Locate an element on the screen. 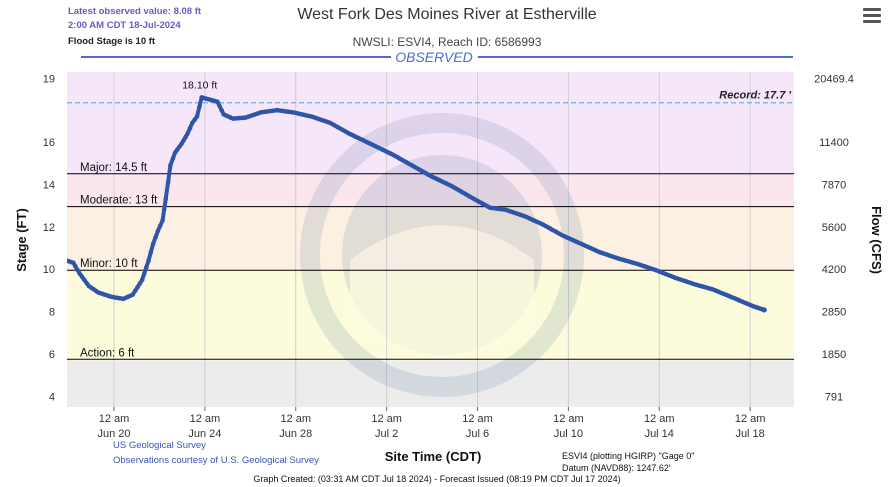 The height and width of the screenshot is (487, 889). stage-axis-ticks: 4 6 8 10 12 14 16 19 is located at coordinates (49, 238).